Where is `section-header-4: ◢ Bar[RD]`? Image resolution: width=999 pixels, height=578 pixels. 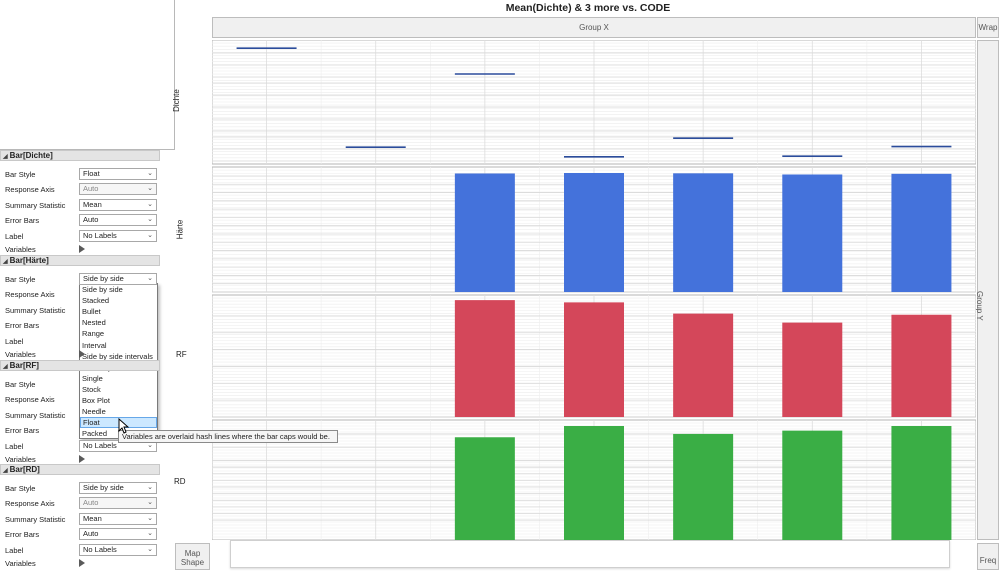
section-header-4: ◢ Bar[RD] is located at coordinates (80, 469).